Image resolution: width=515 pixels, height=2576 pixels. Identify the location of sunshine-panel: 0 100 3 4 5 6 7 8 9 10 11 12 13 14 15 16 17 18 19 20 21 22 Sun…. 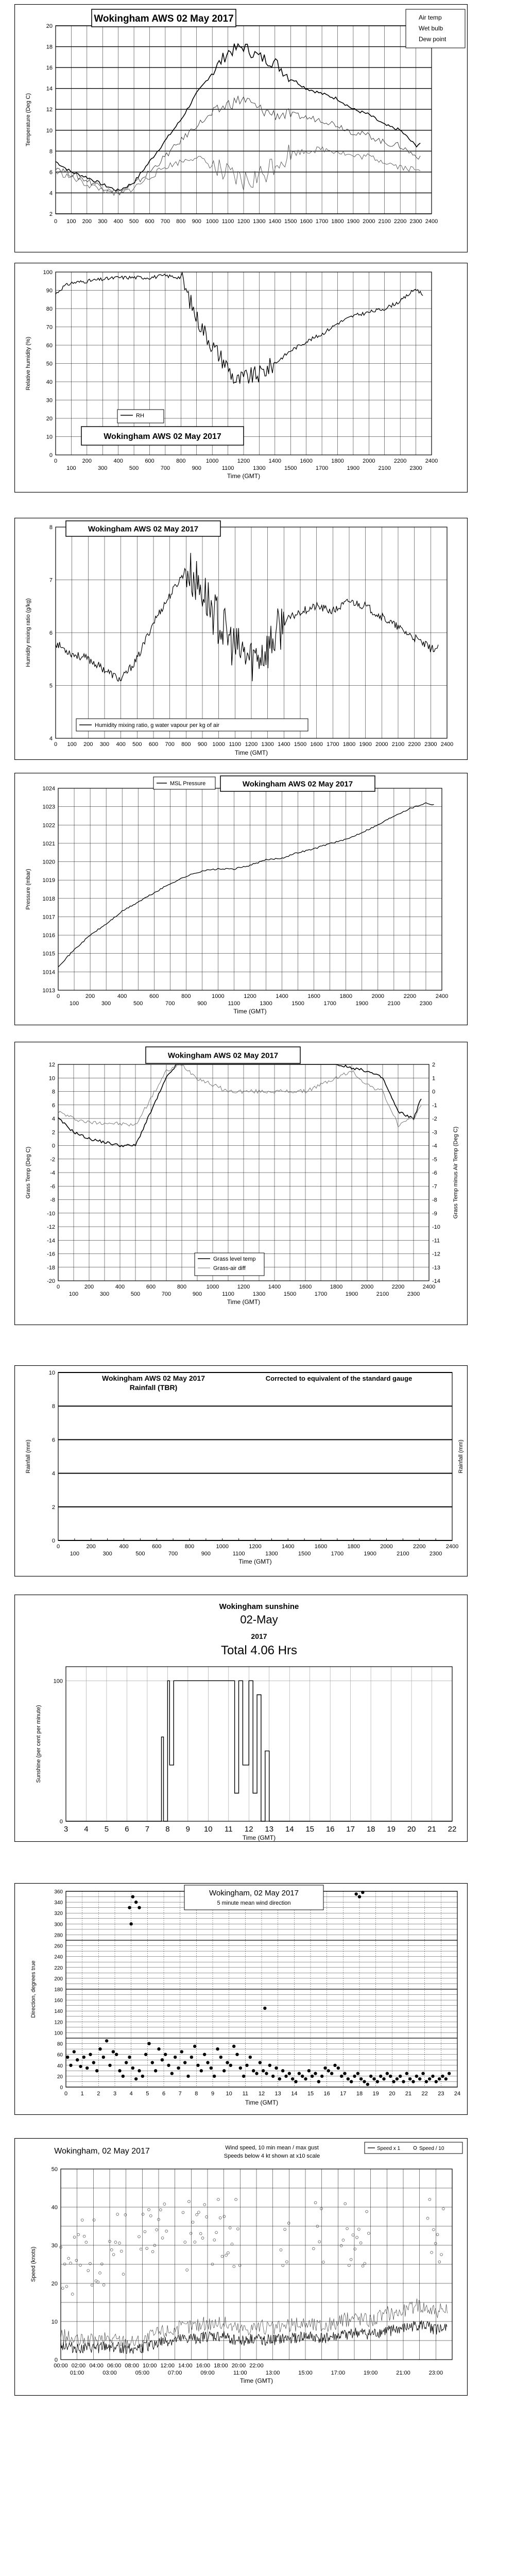
(241, 1718).